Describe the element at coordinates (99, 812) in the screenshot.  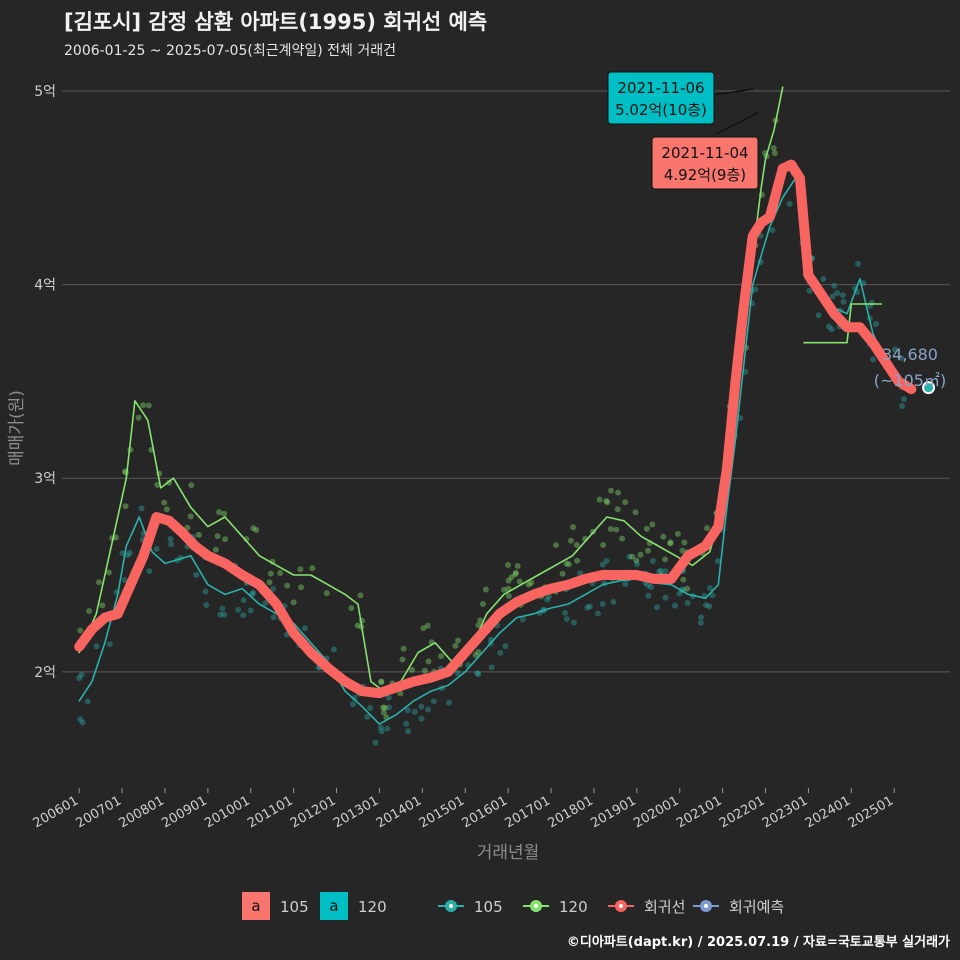
I see `x-tick-label: 200701` at that location.